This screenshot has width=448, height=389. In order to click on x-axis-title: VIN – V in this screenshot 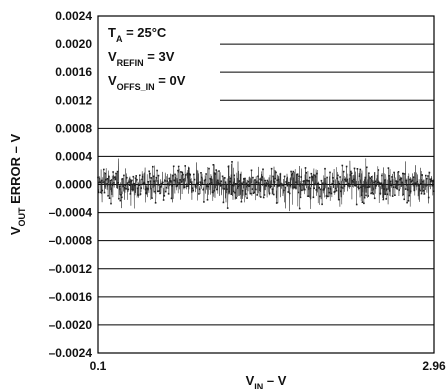, I will do `click(266, 381)`.